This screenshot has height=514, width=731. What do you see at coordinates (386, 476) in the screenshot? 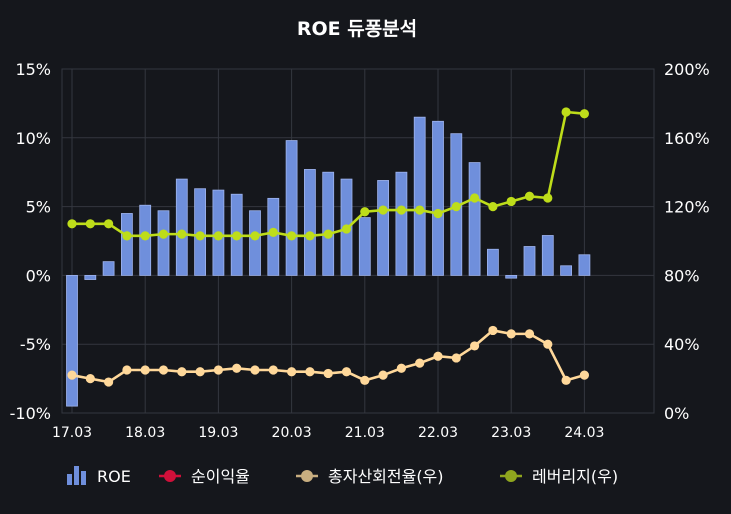
I see `legend-label: 총자산회전율(우)` at bounding box center [386, 476].